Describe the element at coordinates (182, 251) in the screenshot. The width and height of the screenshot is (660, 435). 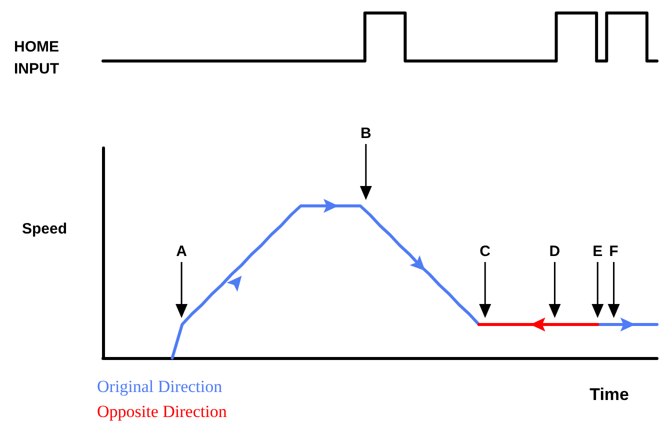
I see `annotation: A` at that location.